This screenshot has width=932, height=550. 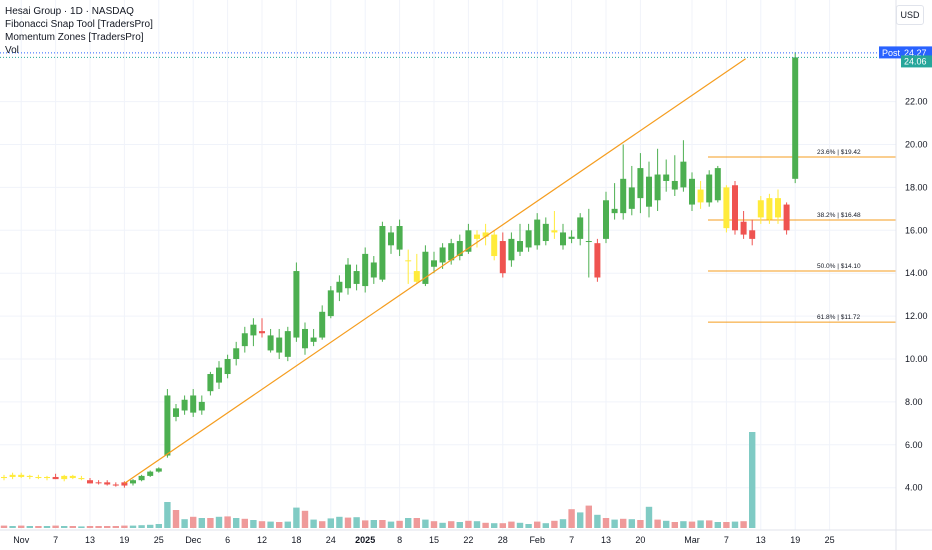 I want to click on indicator-volume: Vol, so click(x=12, y=50).